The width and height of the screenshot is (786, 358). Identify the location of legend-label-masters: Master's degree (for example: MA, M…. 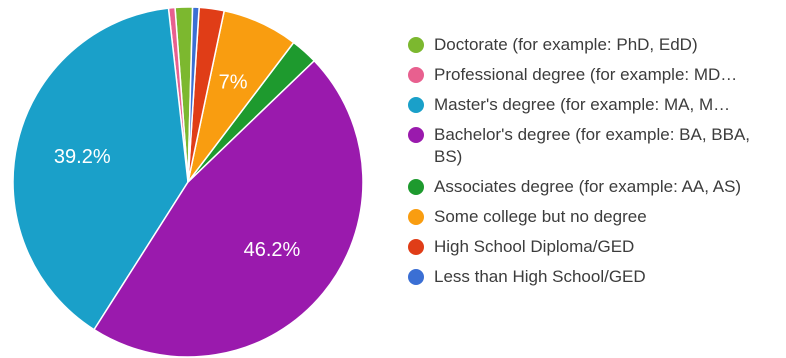
(582, 104).